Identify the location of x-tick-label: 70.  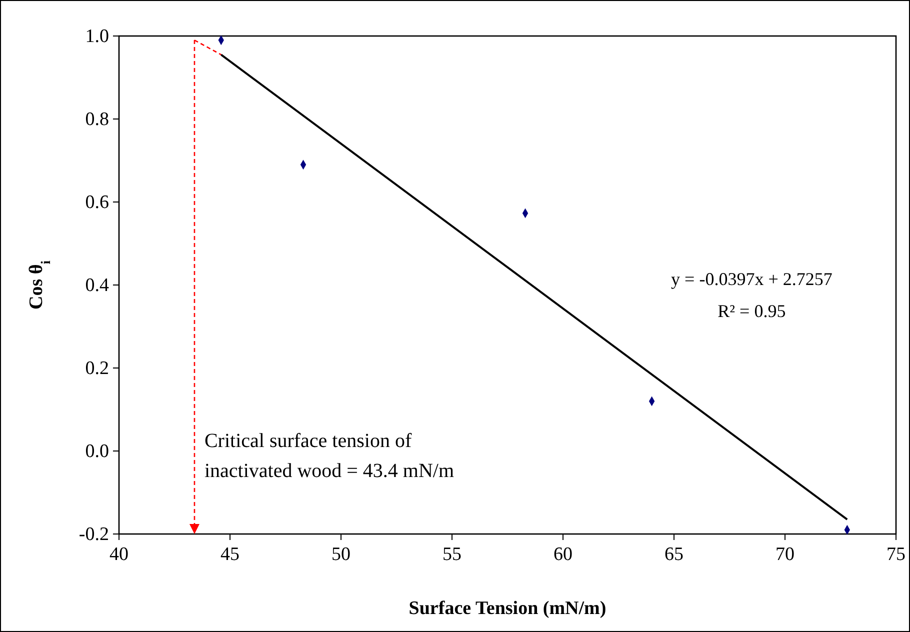
(785, 554).